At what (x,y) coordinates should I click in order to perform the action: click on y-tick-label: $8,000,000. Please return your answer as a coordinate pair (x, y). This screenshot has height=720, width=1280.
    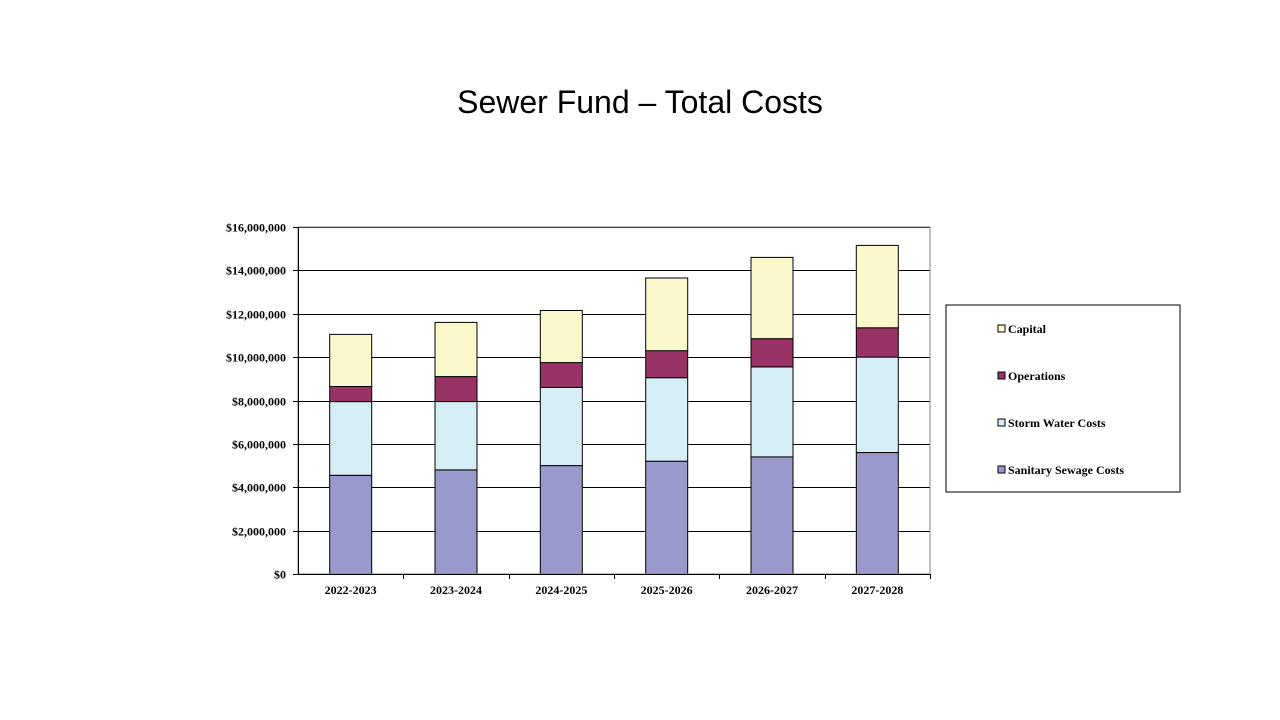
    Looking at the image, I should click on (259, 402).